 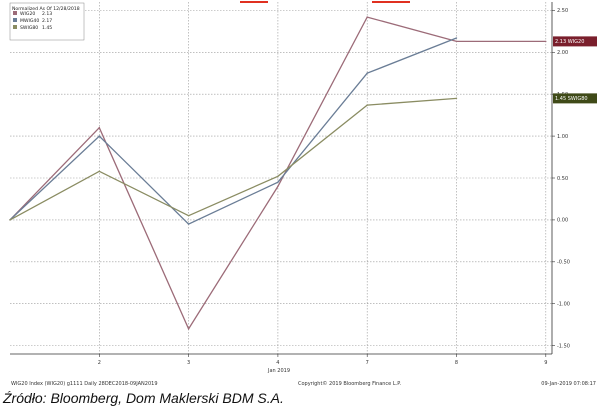 I want to click on y-tick-label-3: 1.00, so click(x=562, y=137).